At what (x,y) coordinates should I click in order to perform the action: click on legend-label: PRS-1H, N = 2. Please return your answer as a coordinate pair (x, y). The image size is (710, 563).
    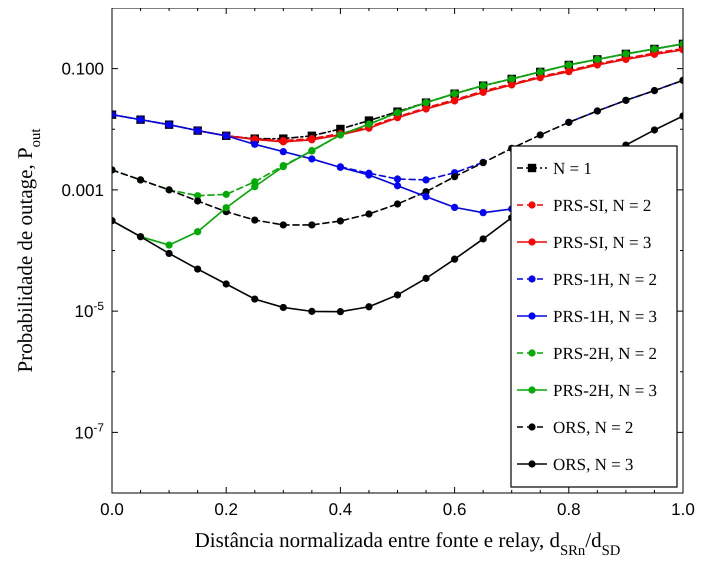
    Looking at the image, I should click on (605, 279).